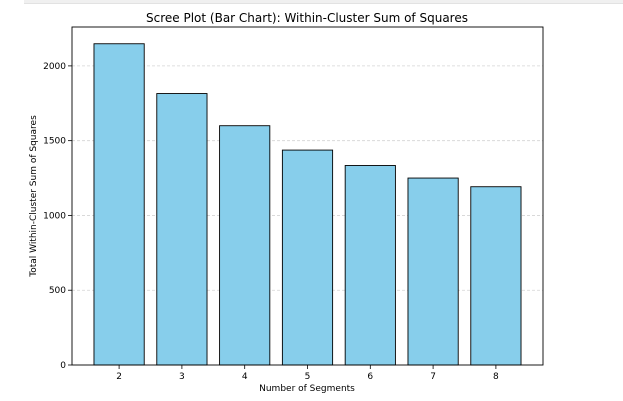  Describe the element at coordinates (496, 377) in the screenshot. I see `x-tick-label-8: 8` at that location.